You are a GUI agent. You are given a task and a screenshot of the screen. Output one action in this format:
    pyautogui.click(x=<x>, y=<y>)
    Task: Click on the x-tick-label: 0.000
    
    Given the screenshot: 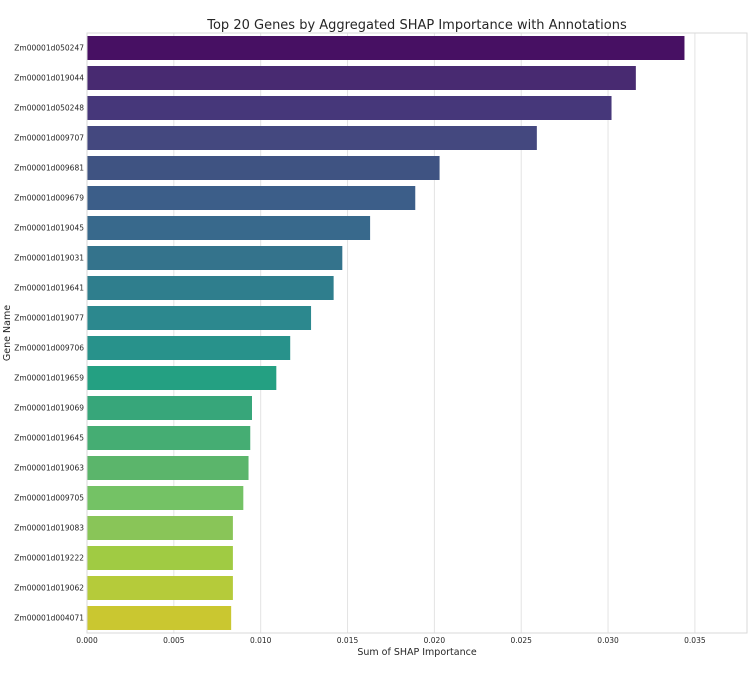 What is the action you would take?
    pyautogui.click(x=87, y=640)
    